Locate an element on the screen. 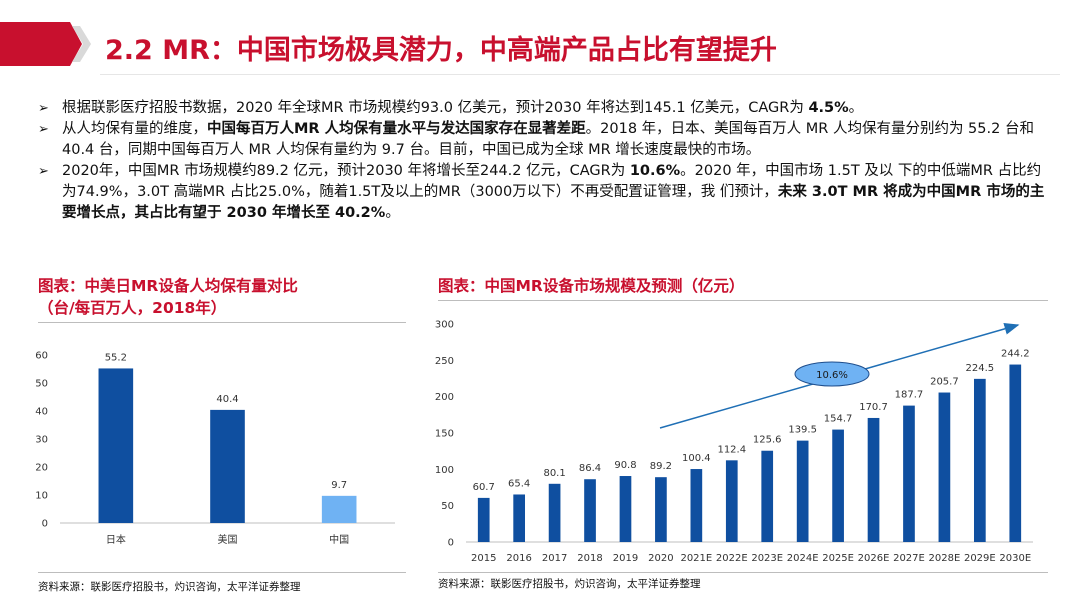 This screenshot has width=1080, height=608. bullet-emphasis: 10.6% is located at coordinates (655, 171).